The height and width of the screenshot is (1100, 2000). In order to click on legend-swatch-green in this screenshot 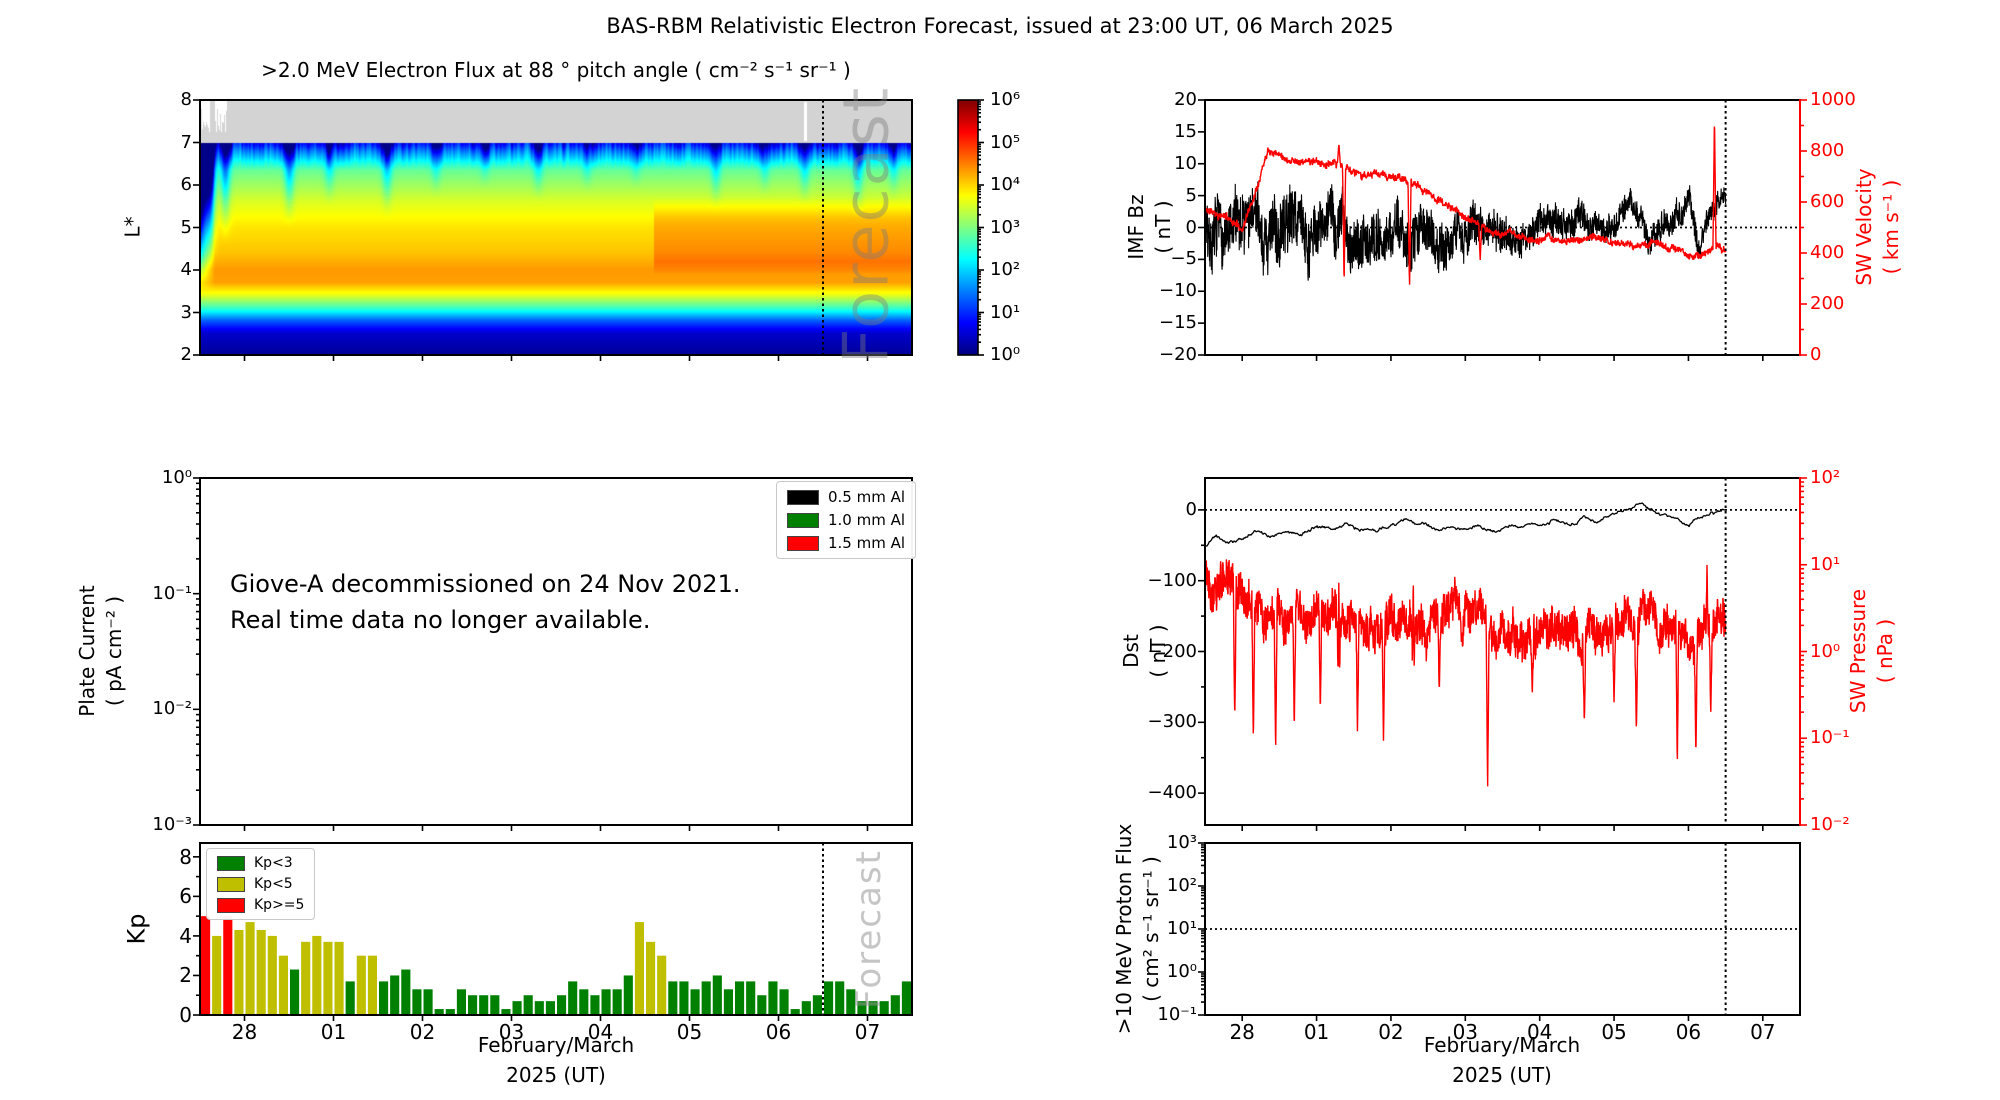, I will do `click(803, 520)`.